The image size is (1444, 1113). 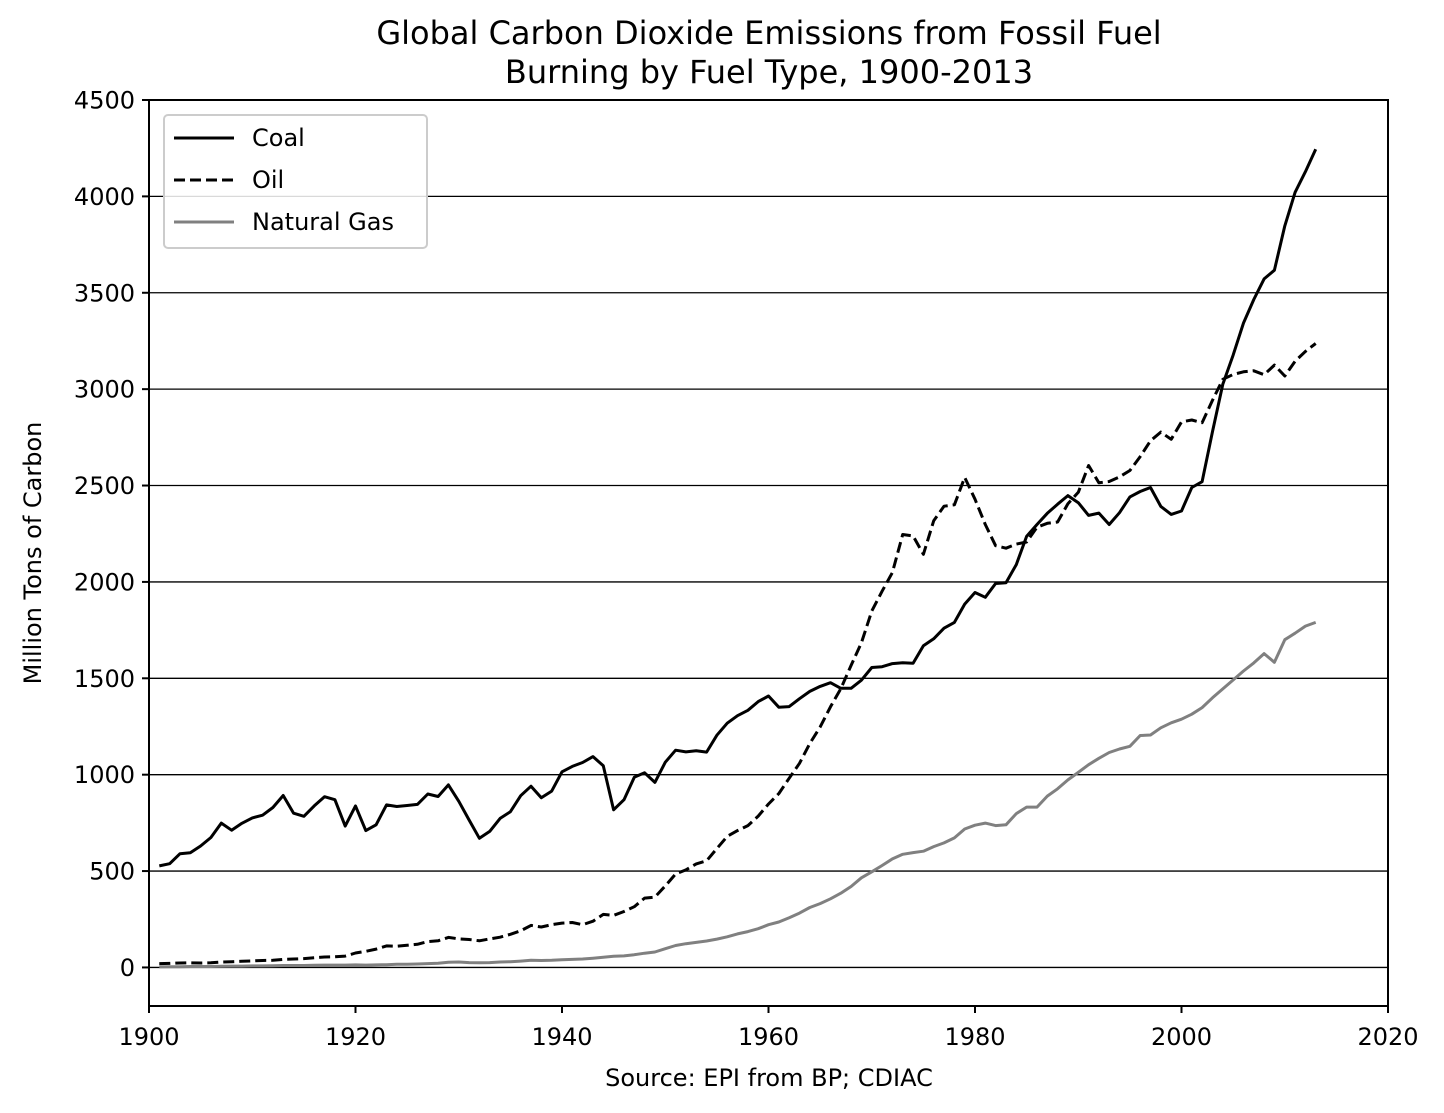 I want to click on y-tick-label: 1500, so click(x=104, y=679).